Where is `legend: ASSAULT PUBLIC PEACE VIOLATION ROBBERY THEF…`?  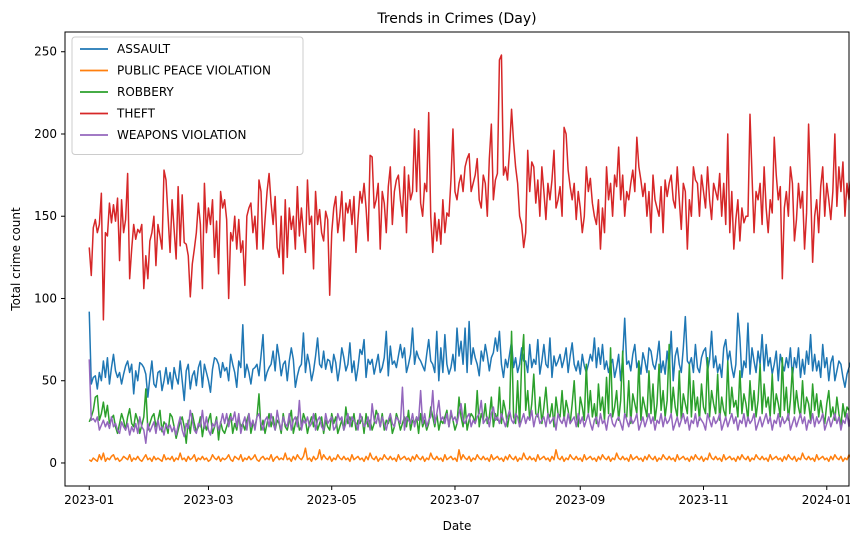
legend: ASSAULT PUBLIC PEACE VIOLATION ROBBERY THEF… is located at coordinates (187, 95).